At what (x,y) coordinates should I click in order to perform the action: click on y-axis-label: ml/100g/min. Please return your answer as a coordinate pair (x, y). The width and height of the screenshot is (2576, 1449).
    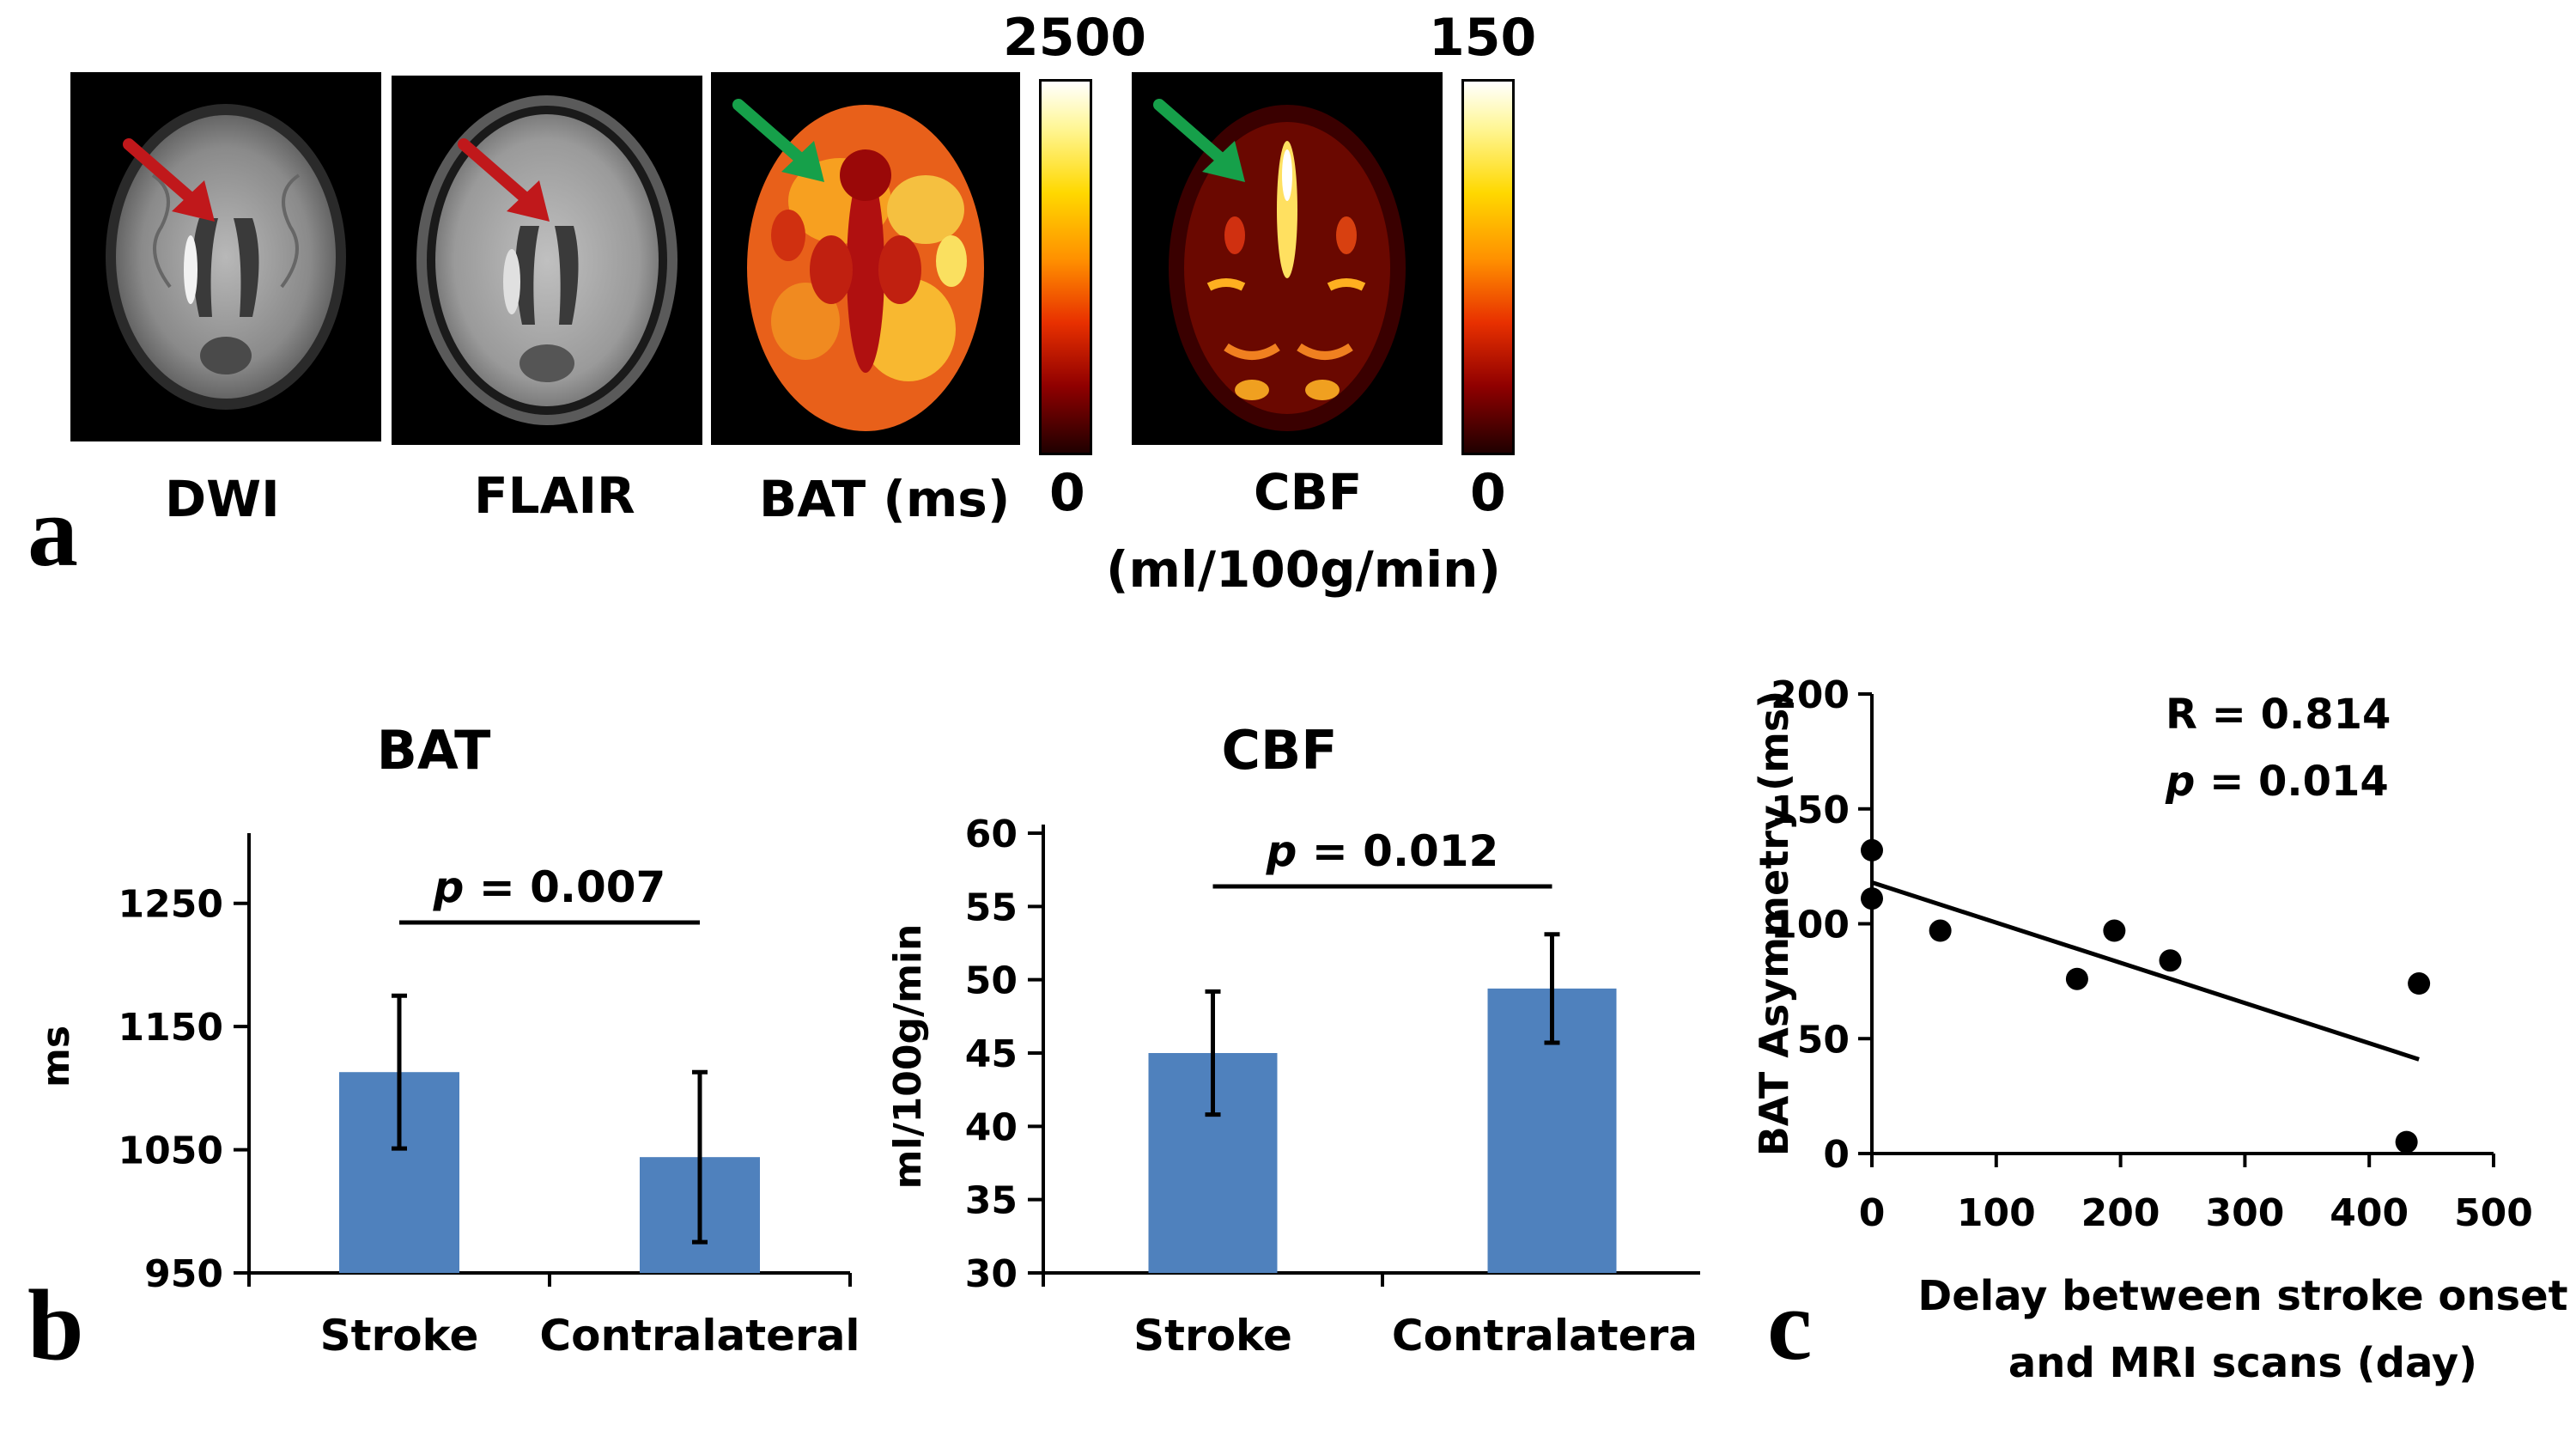
    Looking at the image, I should click on (908, 1057).